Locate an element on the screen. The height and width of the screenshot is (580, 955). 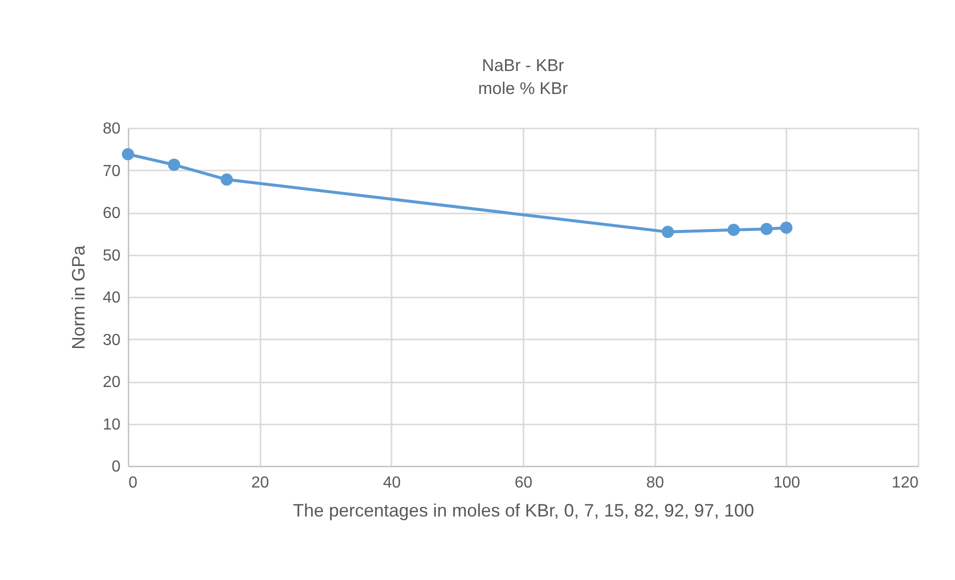
y-tick-label: 0 is located at coordinates (116, 467).